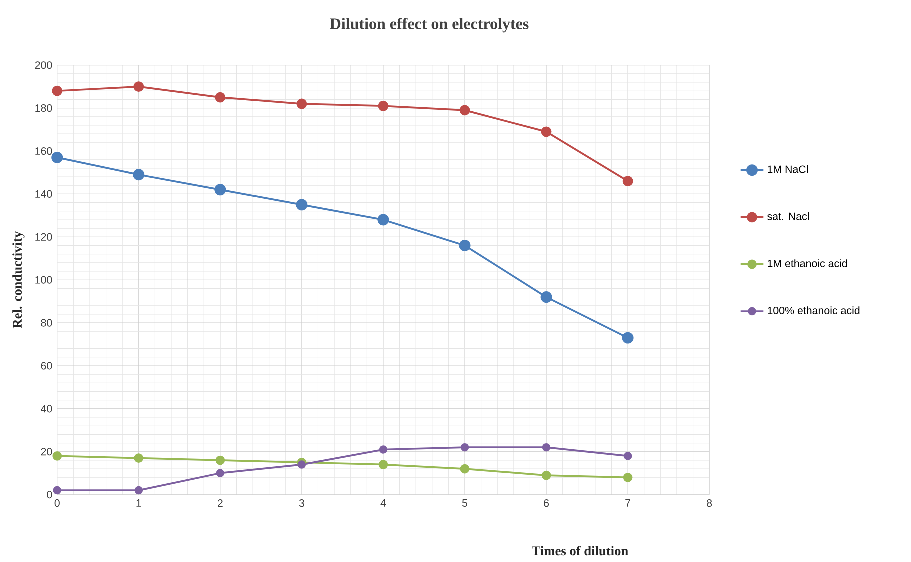 The image size is (911, 562). What do you see at coordinates (139, 504) in the screenshot?
I see `x-tick-label: 1` at bounding box center [139, 504].